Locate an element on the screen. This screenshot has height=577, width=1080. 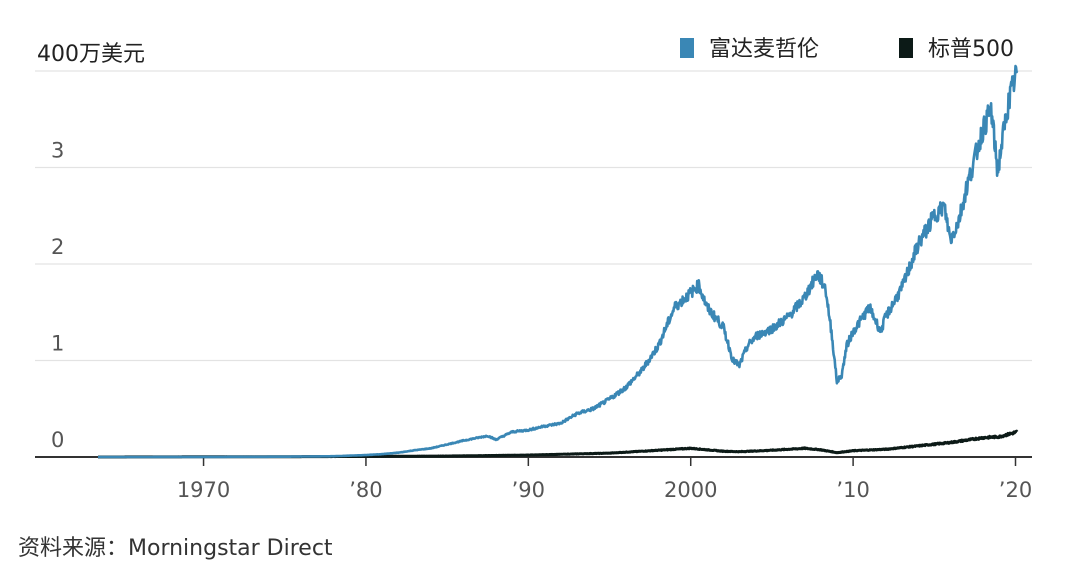
y-axis: 0 1 2 3 400万美元 is located at coordinates (91, 247).